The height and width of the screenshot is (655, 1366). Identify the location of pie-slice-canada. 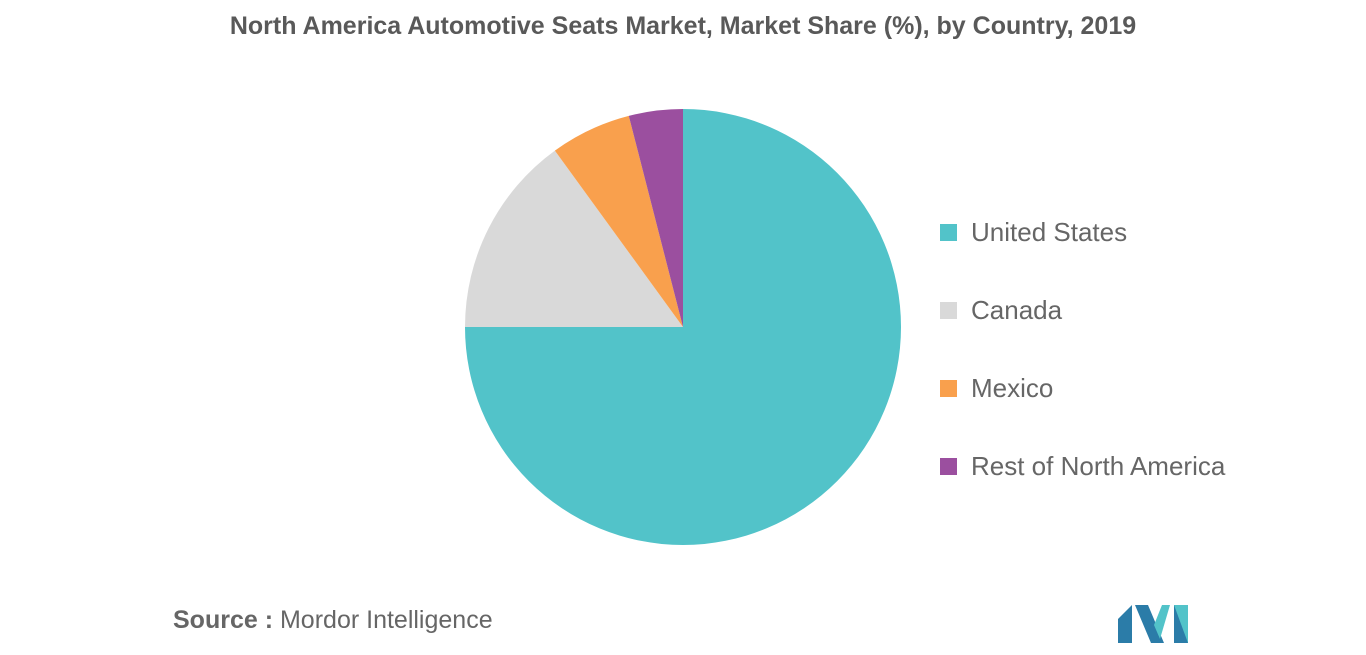
(574, 238).